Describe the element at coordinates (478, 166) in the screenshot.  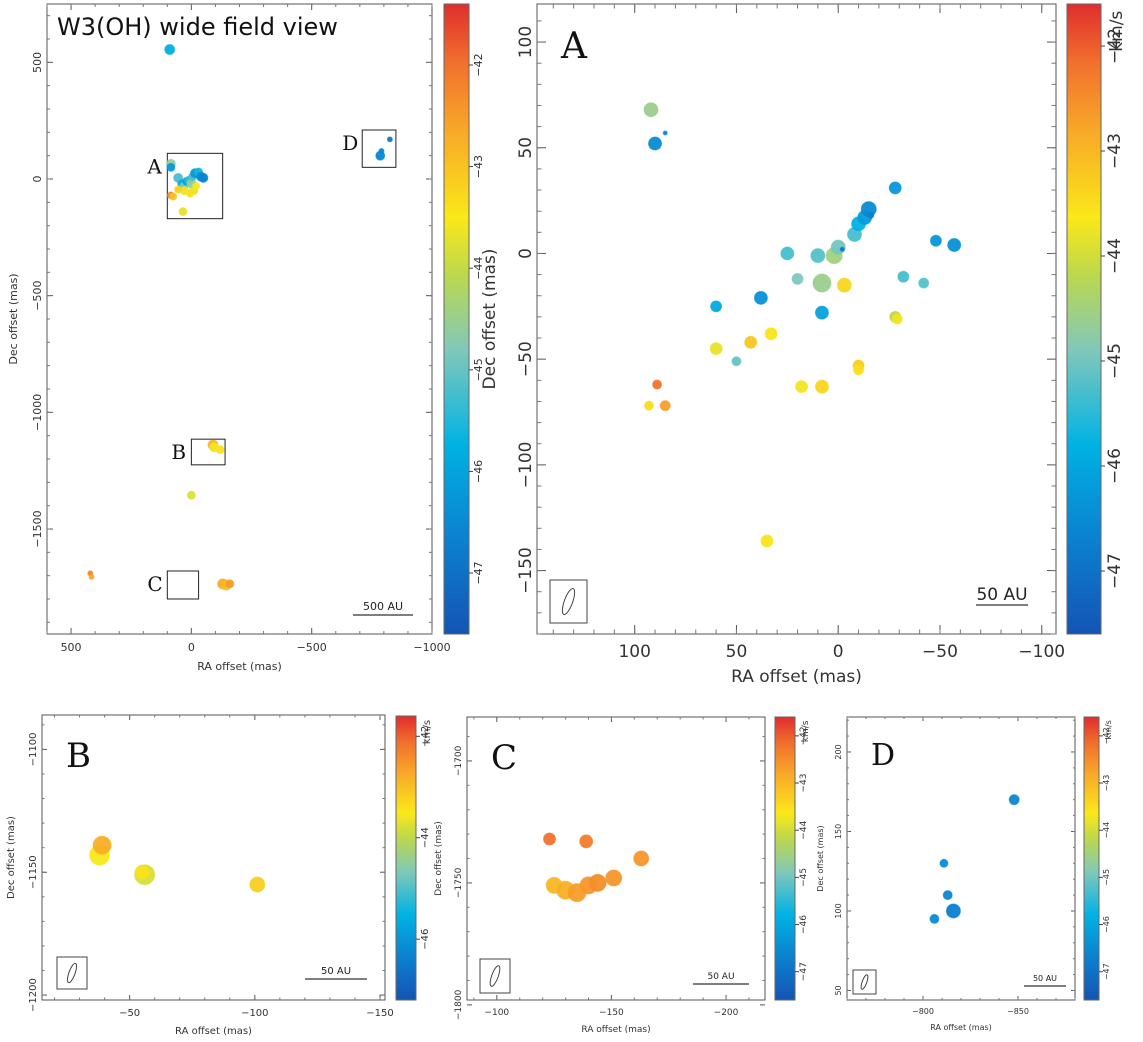
I see `colorbar-tick-label: −43` at that location.